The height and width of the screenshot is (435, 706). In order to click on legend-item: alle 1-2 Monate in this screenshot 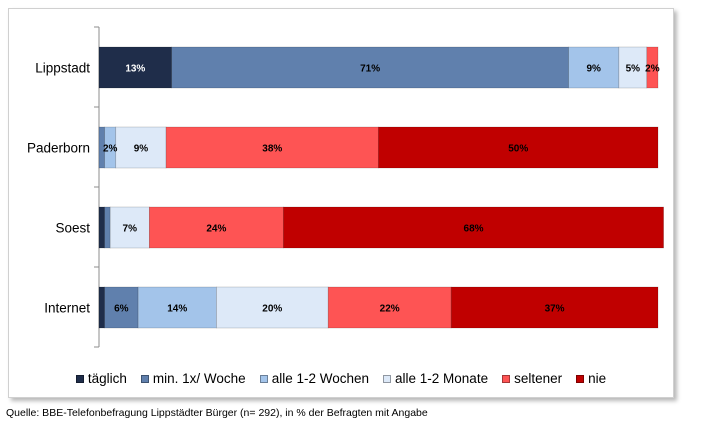, I will do `click(435, 378)`.